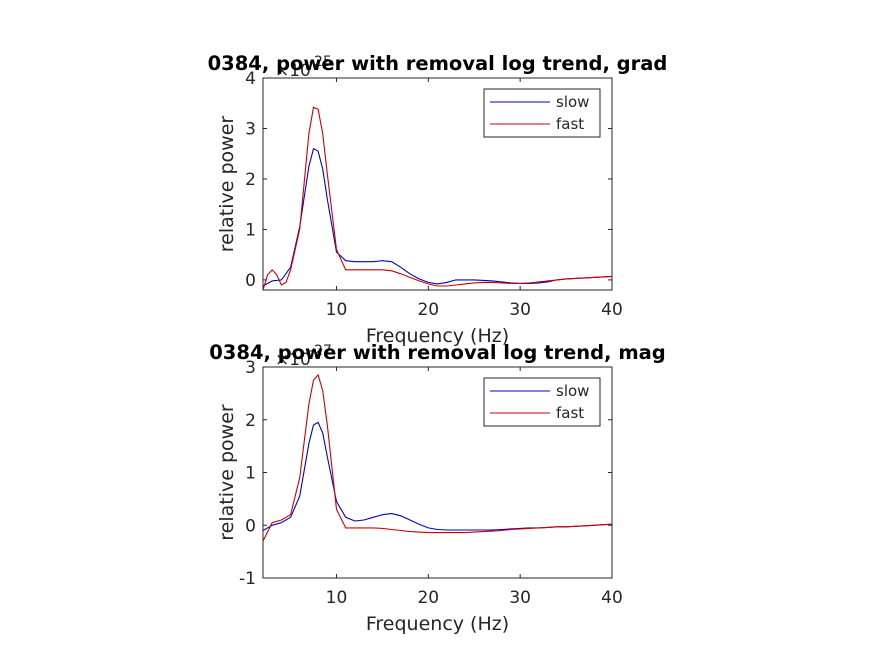 The width and height of the screenshot is (875, 656). I want to click on chart-title: 0384, power with removal log trend, grad, so click(438, 63).